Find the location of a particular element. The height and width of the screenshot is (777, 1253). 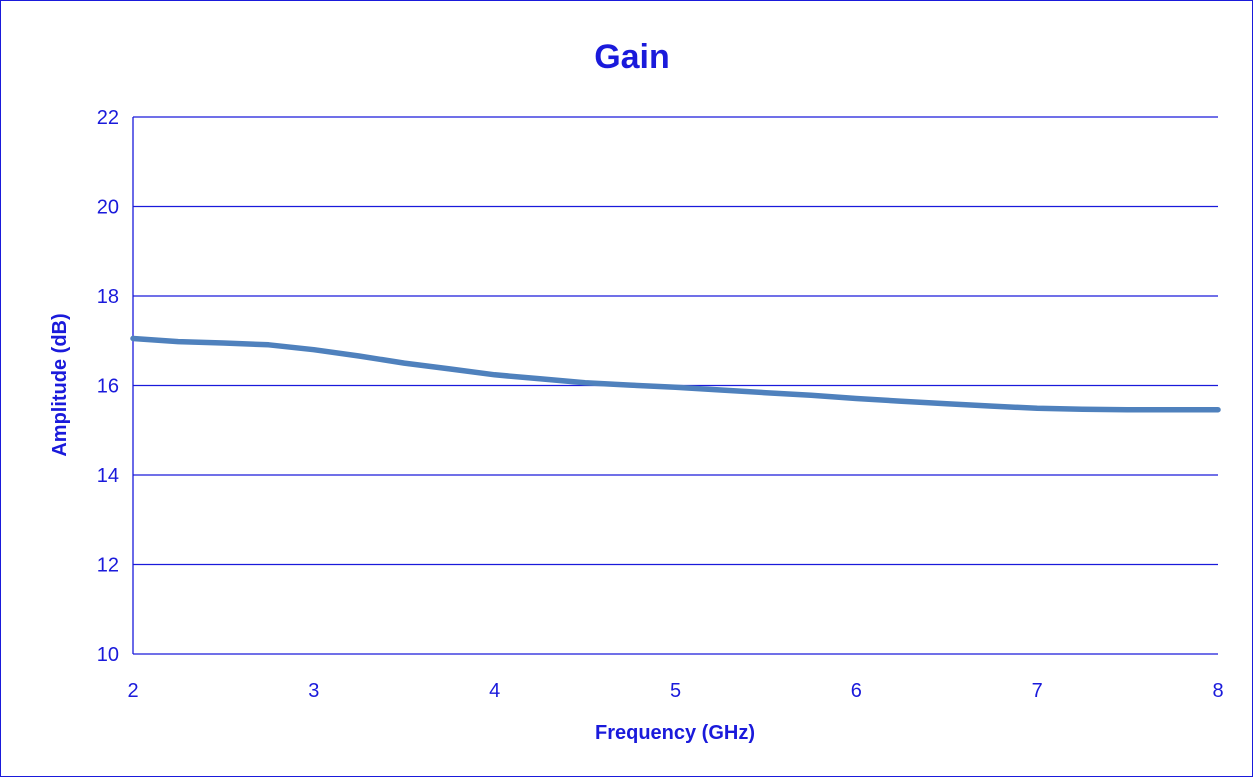

y-tick-label: 18 is located at coordinates (108, 297).